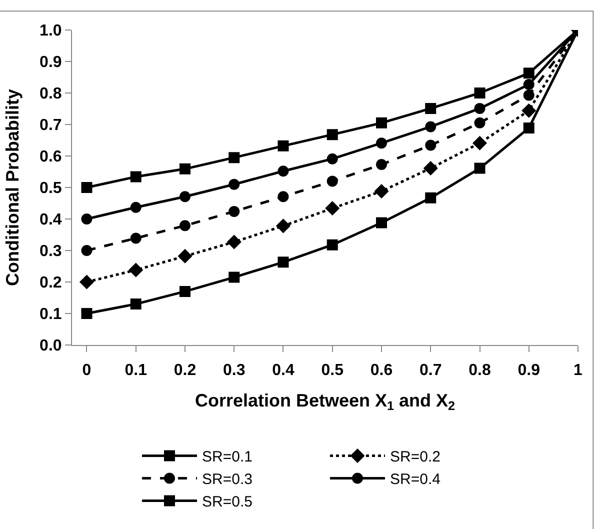 The image size is (613, 529). Describe the element at coordinates (415, 457) in the screenshot. I see `legend-label: SR=0.2` at that location.